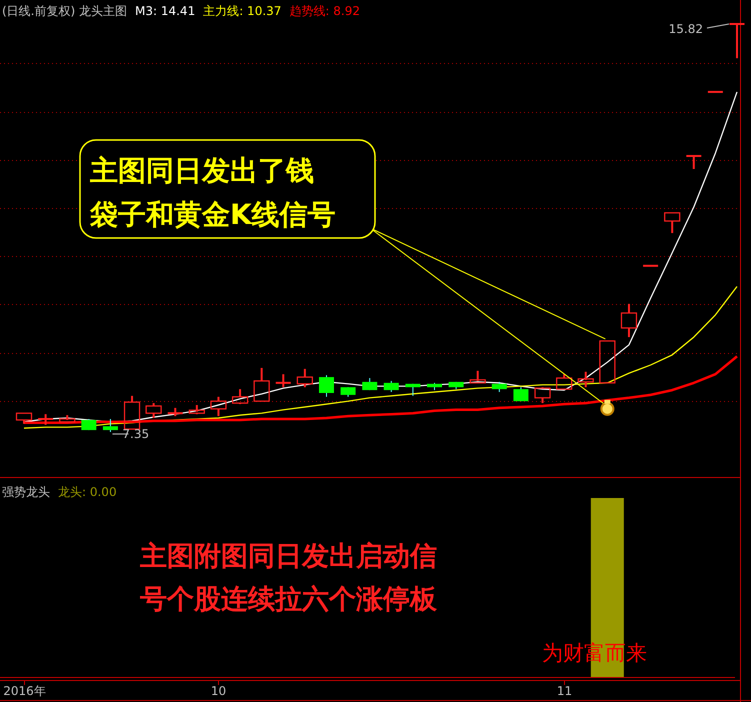 The image size is (751, 702). Describe the element at coordinates (26, 492) in the screenshot. I see `chart-title: 强势龙头` at that location.